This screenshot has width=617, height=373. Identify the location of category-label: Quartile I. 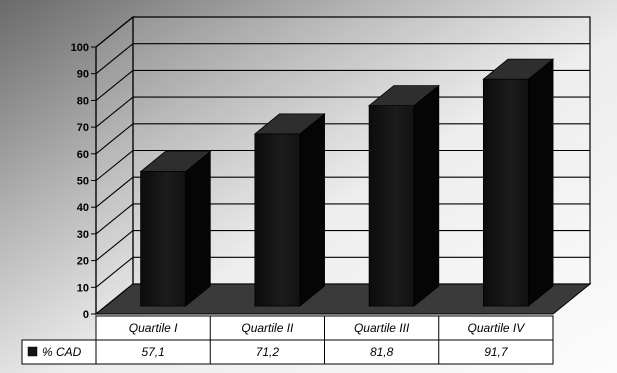
(153, 328).